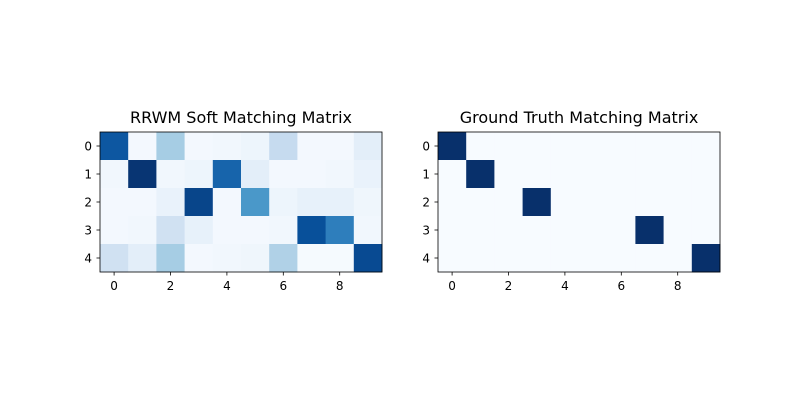 This screenshot has height=400, width=800. What do you see at coordinates (241, 117) in the screenshot?
I see `chart-title: RRWM Soft Matching Matrix` at bounding box center [241, 117].